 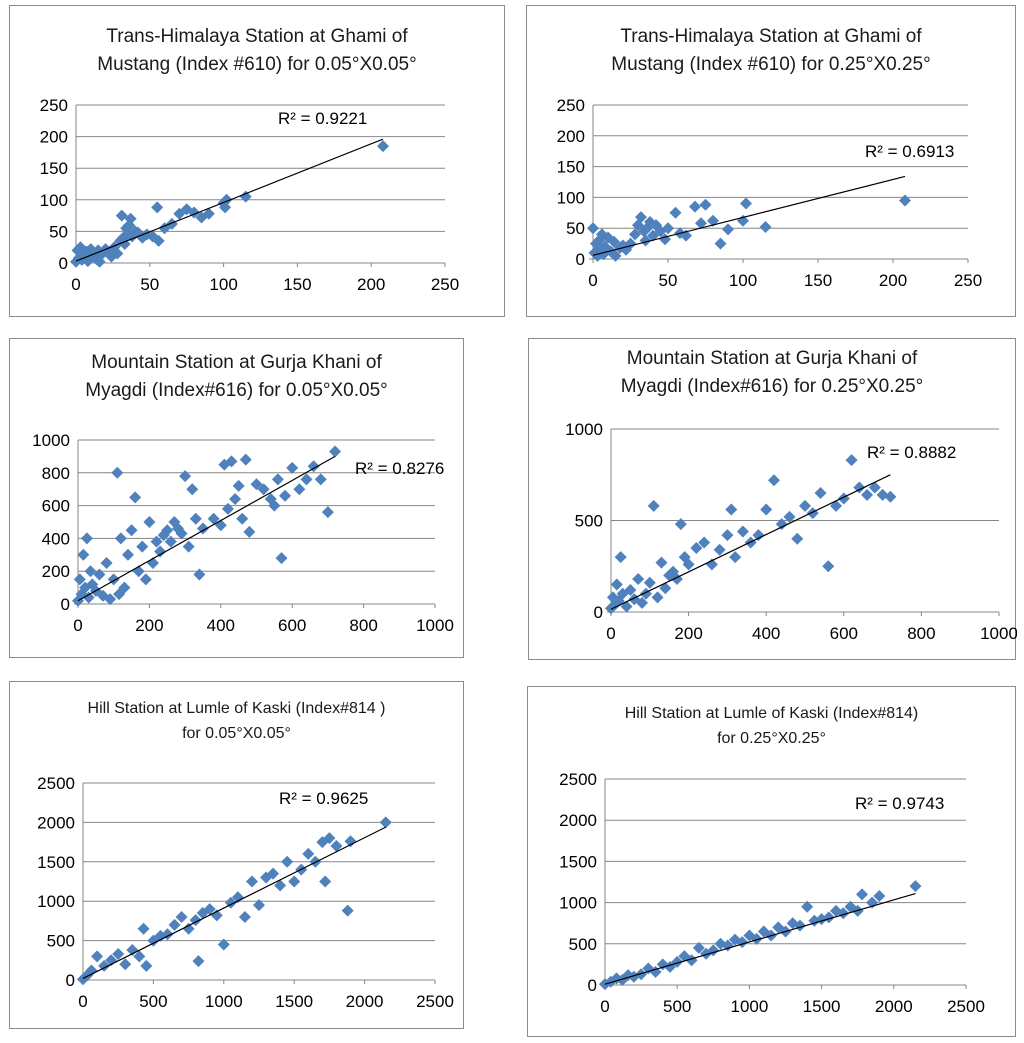 I want to click on chart-title-line-2: Mustang (Index #610) for 0.25°X0.25°, so click(x=771, y=64).